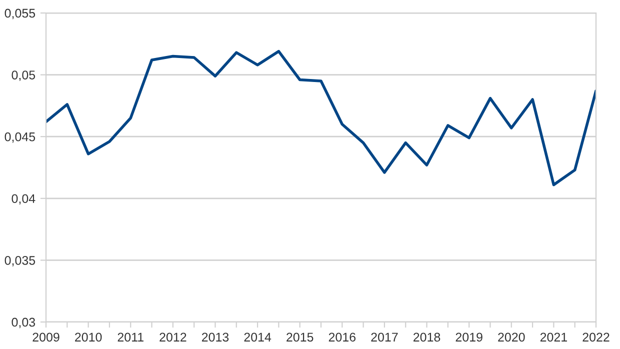  I want to click on x-tick-label: 2021, so click(553, 337).